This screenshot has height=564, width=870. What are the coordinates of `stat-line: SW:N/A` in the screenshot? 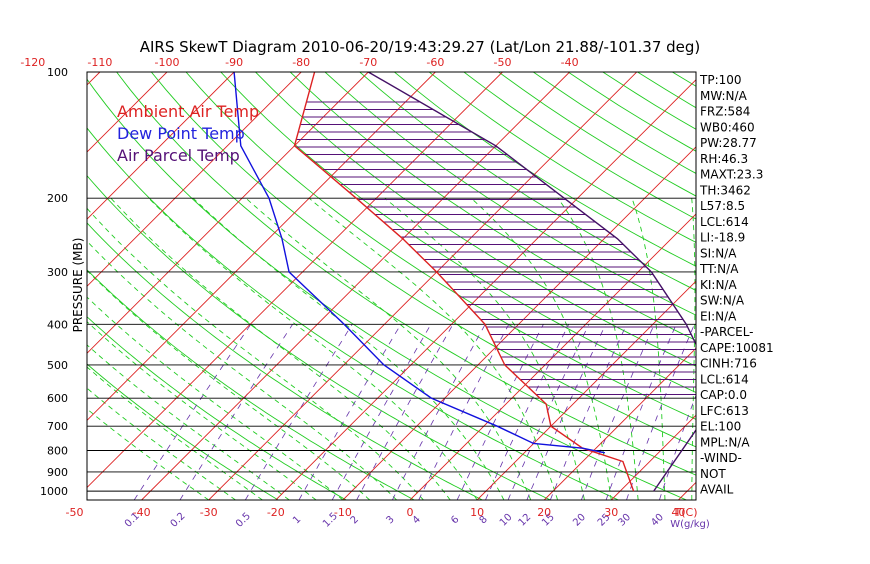 It's located at (722, 301).